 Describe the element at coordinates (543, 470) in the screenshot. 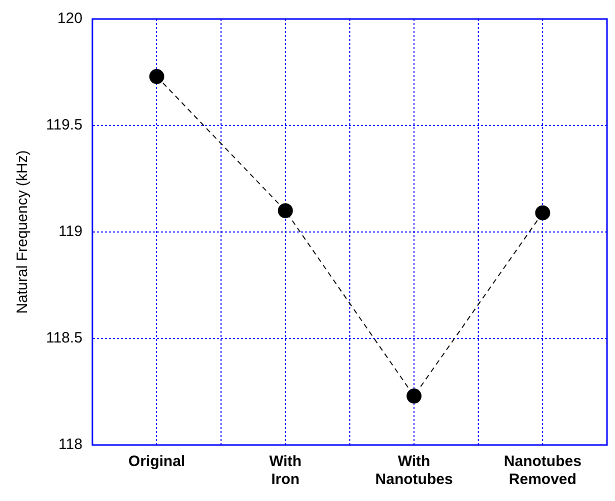

I see `x-tick-label: Nanotubes Removed` at that location.